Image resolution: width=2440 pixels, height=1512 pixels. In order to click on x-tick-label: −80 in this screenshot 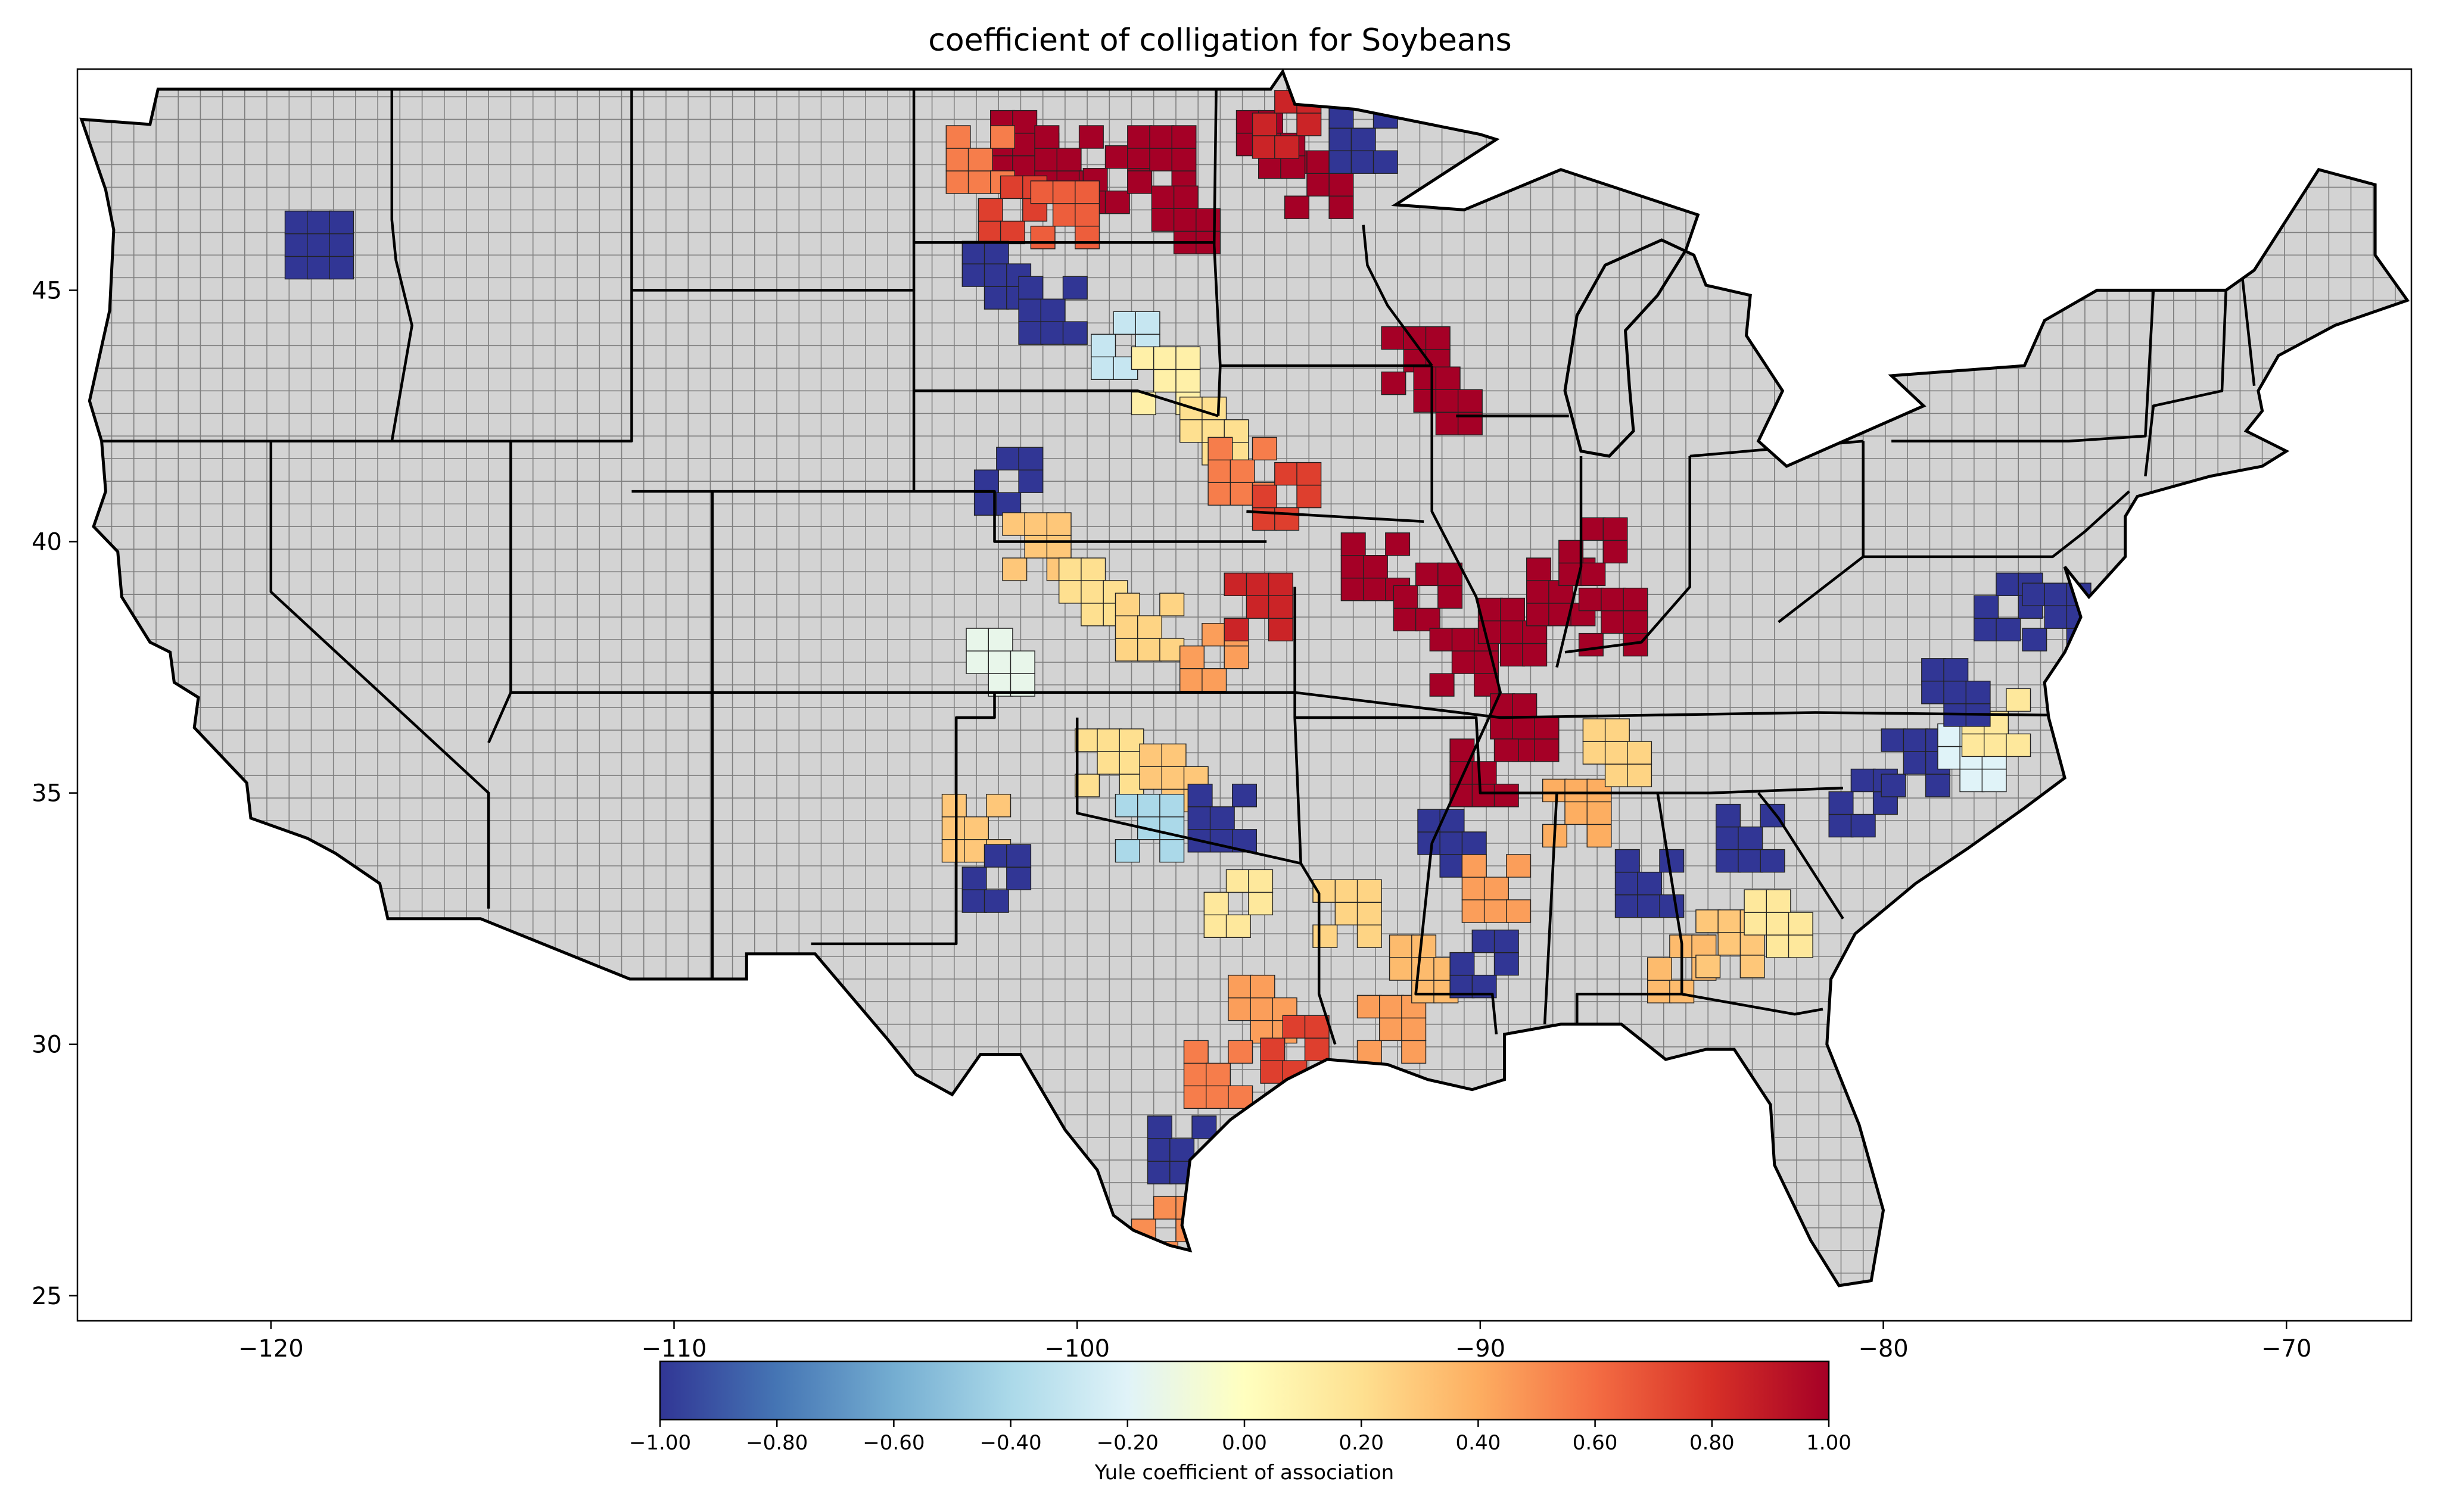, I will do `click(1883, 1349)`.